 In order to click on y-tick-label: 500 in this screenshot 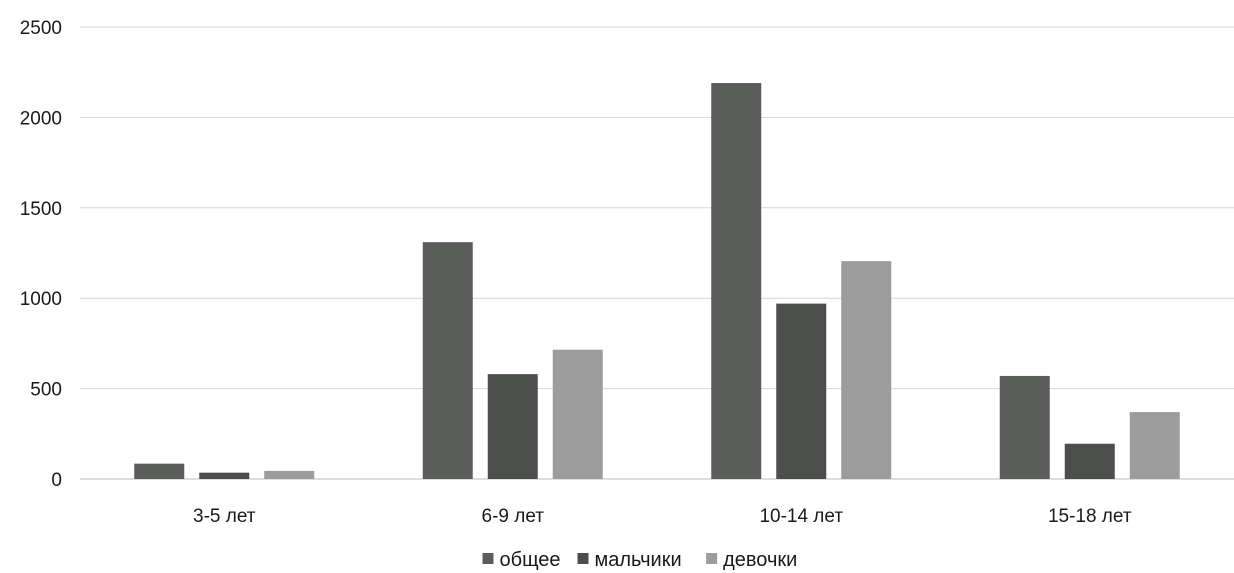, I will do `click(46, 390)`.